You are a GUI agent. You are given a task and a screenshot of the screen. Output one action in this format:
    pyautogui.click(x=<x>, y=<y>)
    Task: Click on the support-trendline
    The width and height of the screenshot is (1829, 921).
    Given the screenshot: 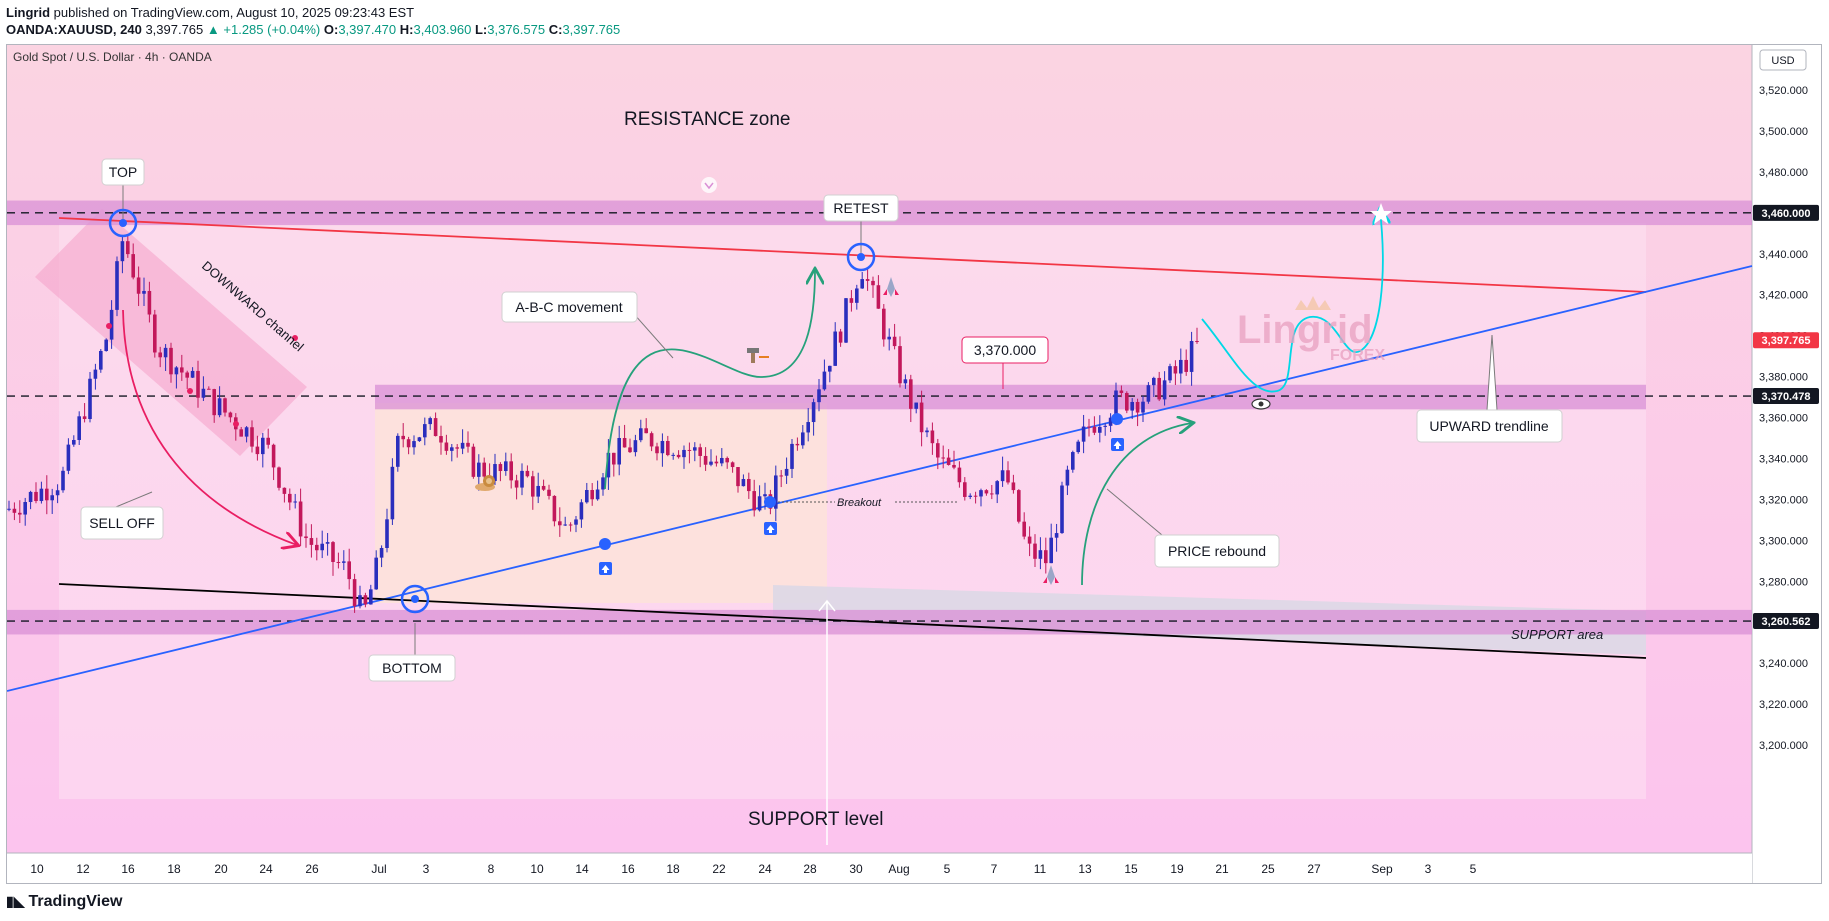 What is the action you would take?
    pyautogui.click(x=852, y=621)
    